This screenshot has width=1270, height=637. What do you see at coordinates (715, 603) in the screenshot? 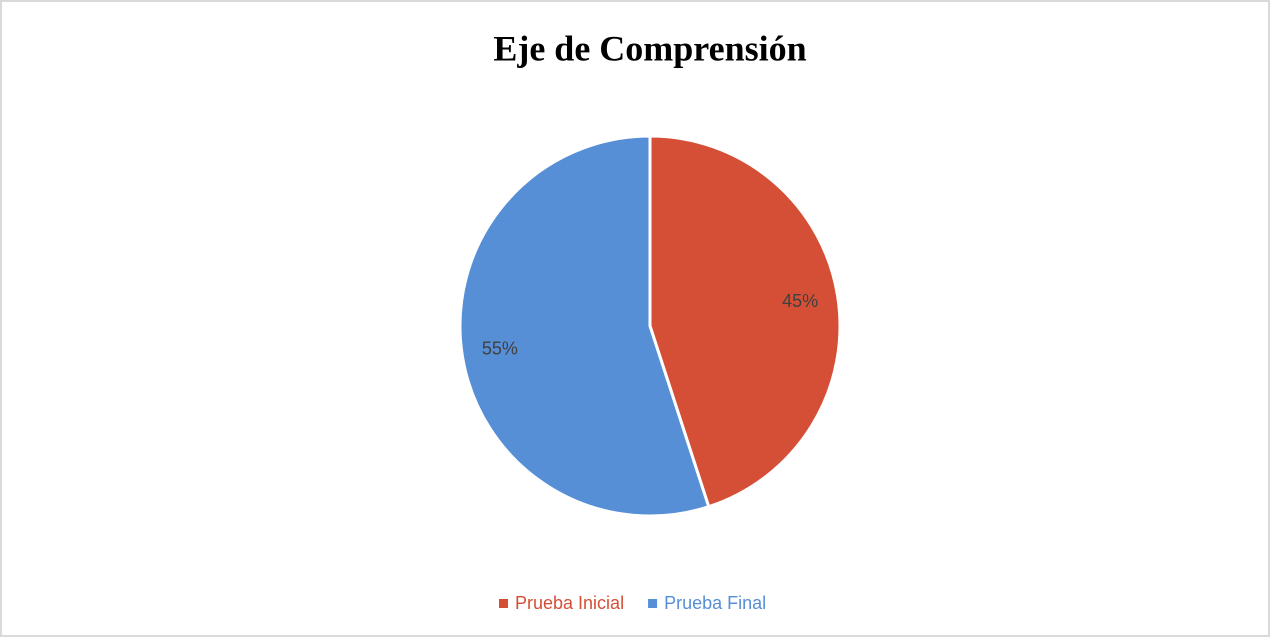
I see `legend-label: Prueba Final` at bounding box center [715, 603].